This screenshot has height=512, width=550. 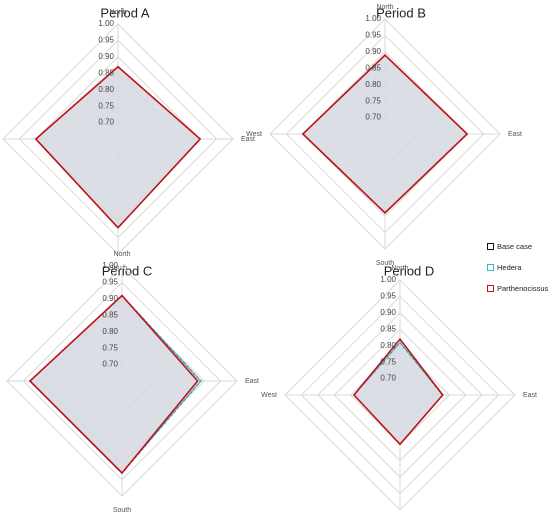 What do you see at coordinates (490, 246) in the screenshot?
I see `legend-swatch-base-case` at bounding box center [490, 246].